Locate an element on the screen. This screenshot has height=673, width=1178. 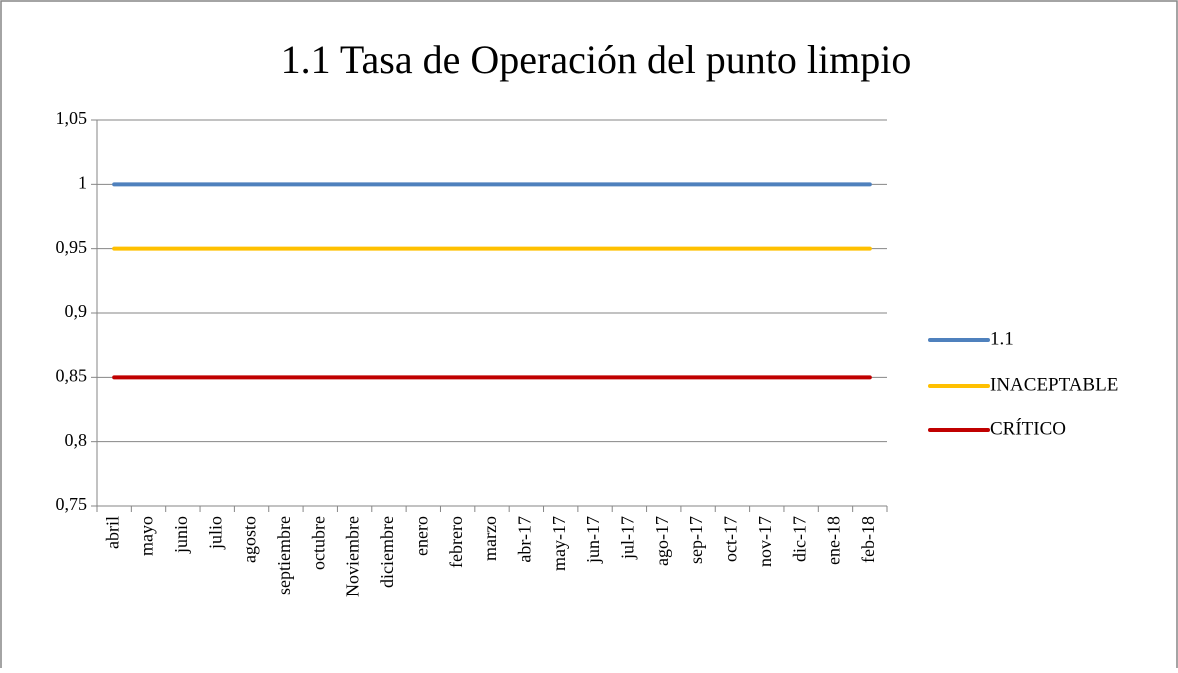
x-tick-label: may-17 is located at coordinates (559, 543).